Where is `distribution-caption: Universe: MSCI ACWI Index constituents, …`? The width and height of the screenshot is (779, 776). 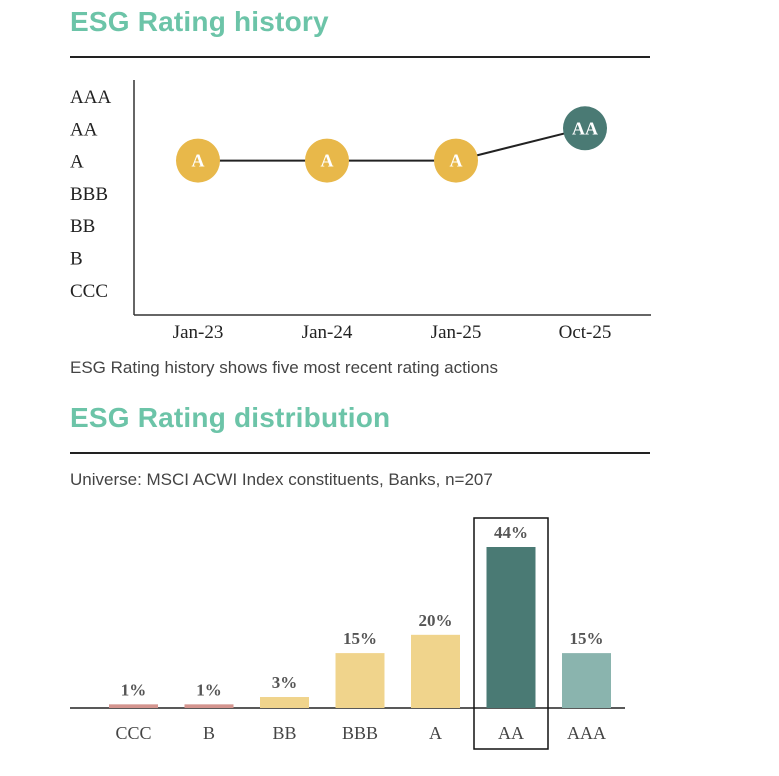
distribution-caption: Universe: MSCI ACWI Index constituents, … is located at coordinates (281, 479).